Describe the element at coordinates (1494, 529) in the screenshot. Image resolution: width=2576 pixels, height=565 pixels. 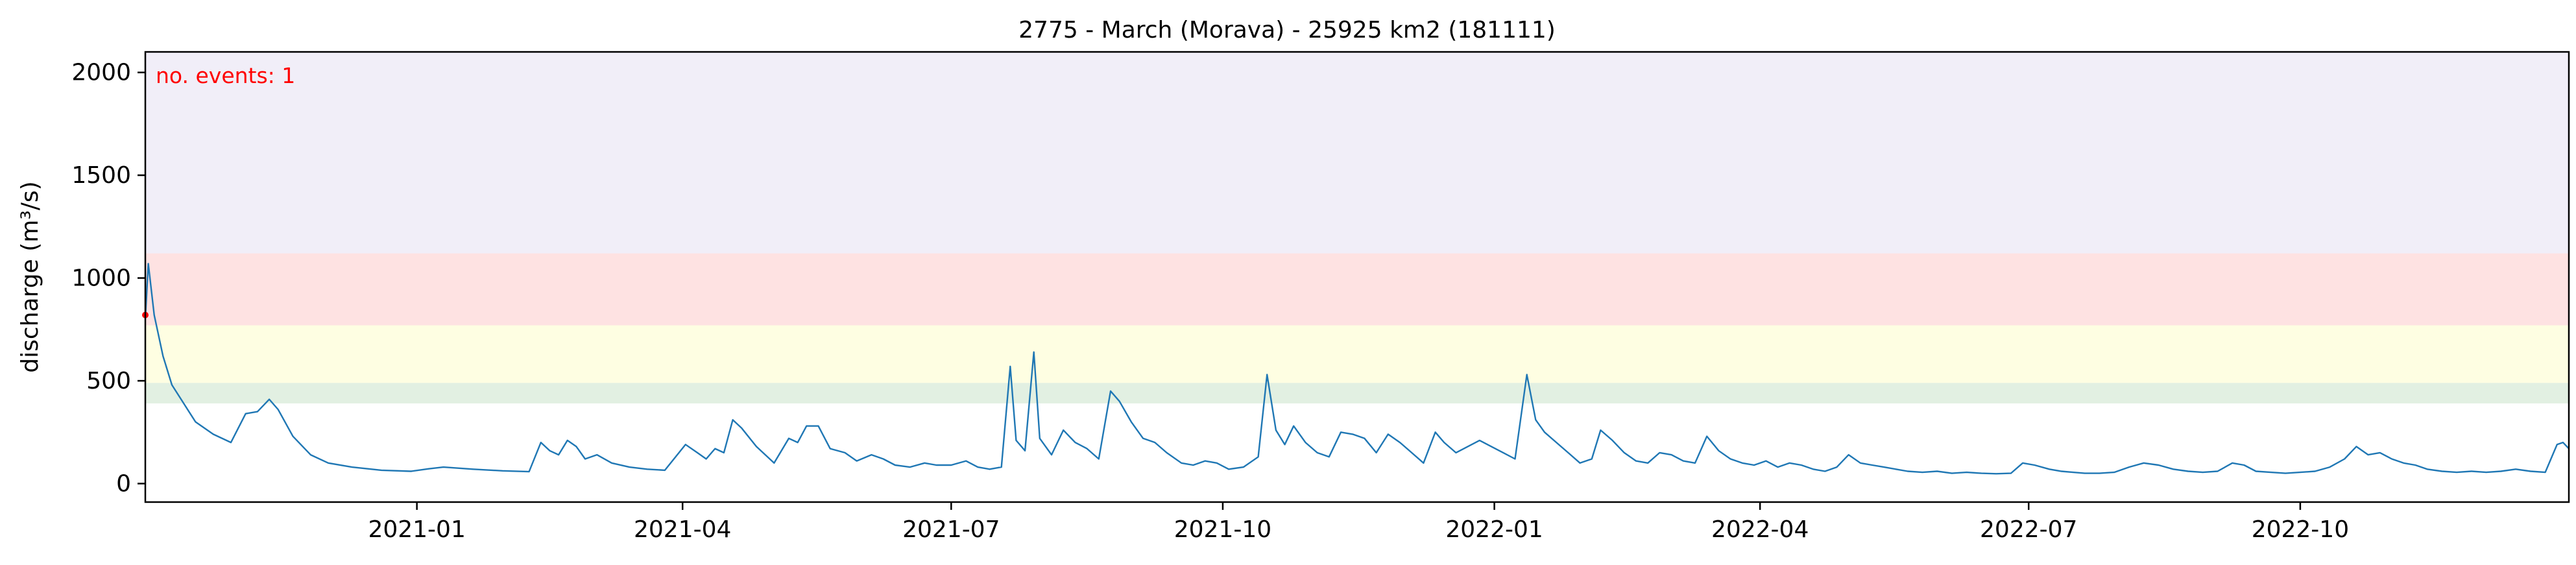
I see `x-tick-label: 2022-01` at that location.